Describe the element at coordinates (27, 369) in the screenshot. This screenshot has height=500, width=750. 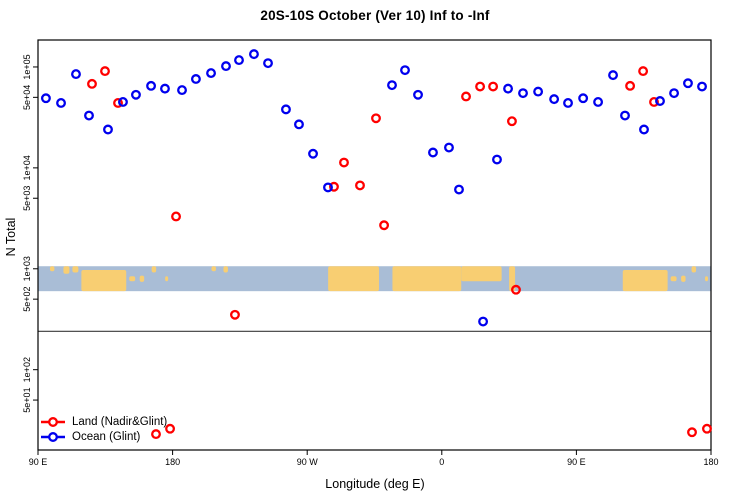
I see `y-tick-label: 1e+02` at that location.